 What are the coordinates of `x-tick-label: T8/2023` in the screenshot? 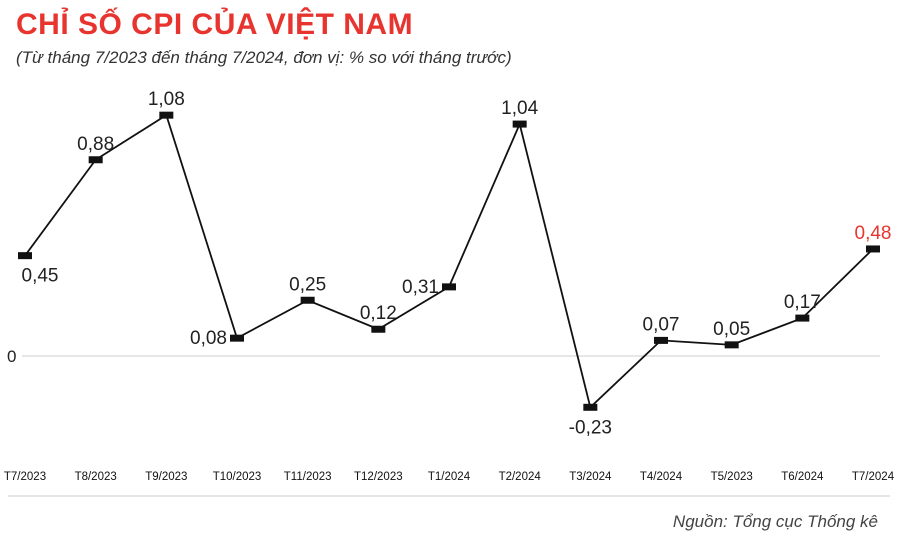 It's located at (96, 477).